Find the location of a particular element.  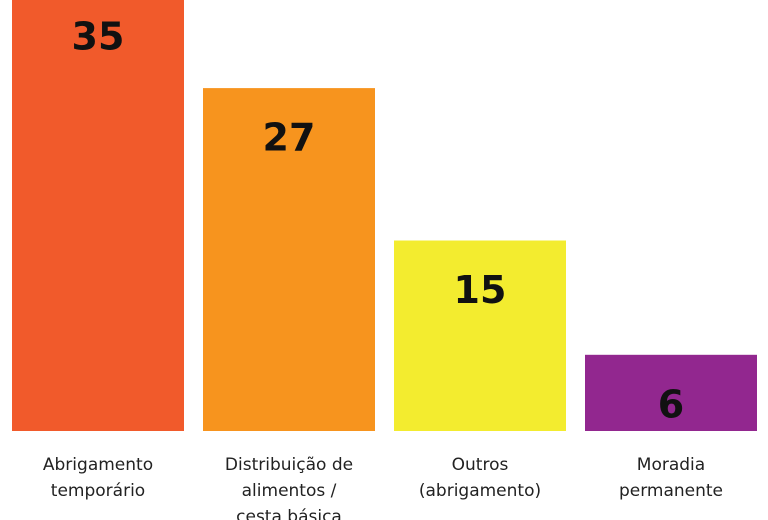

value-label: 6 is located at coordinates (671, 404).